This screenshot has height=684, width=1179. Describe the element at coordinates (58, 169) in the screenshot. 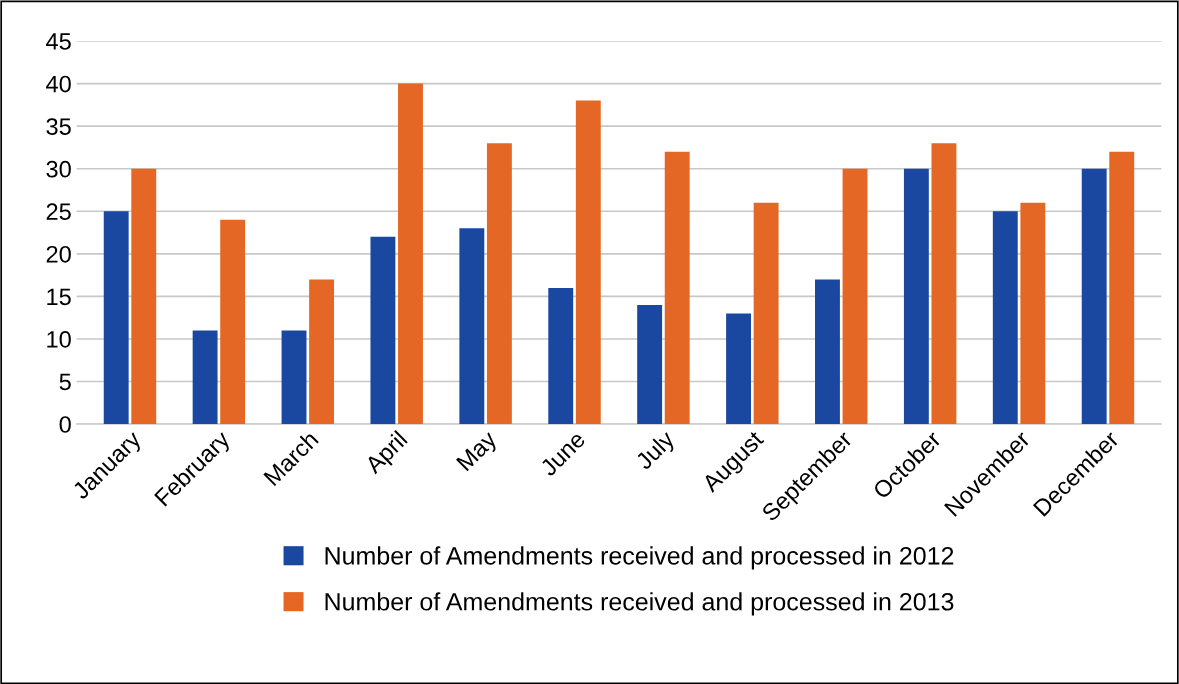

I see `y-tick-label: 30` at that location.